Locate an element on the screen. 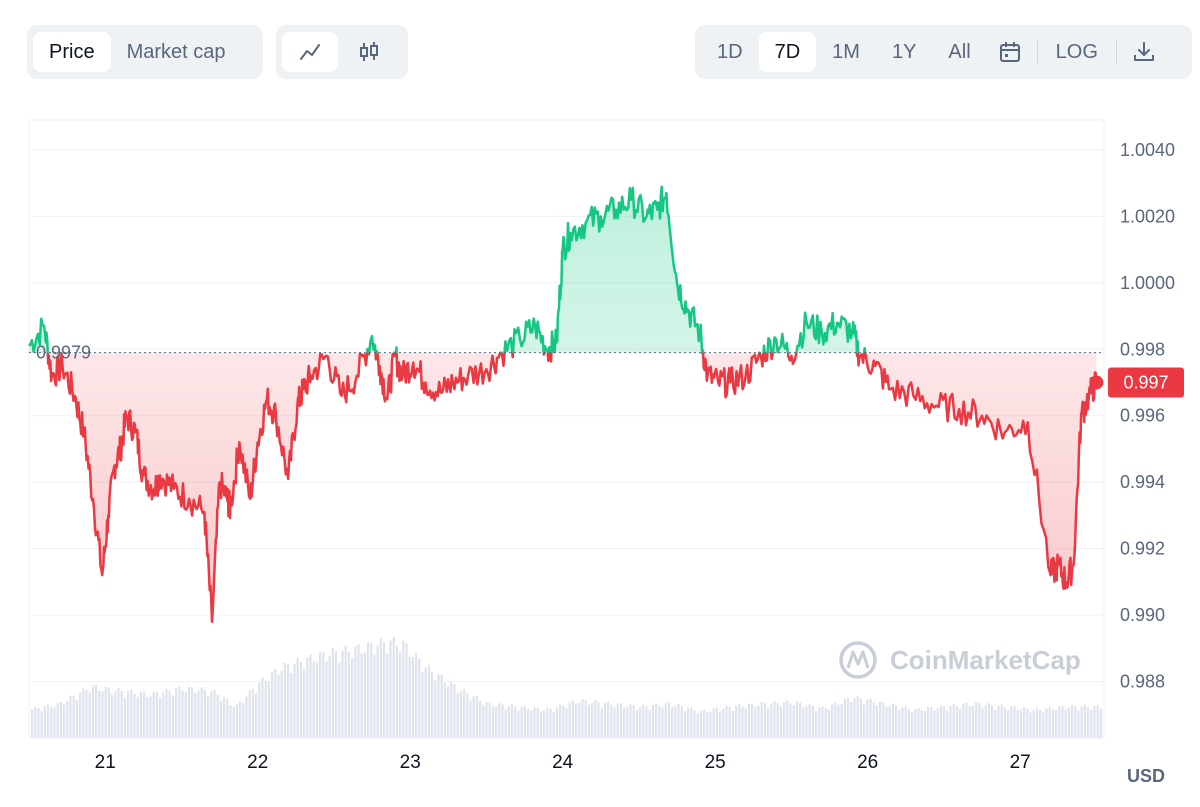 This screenshot has width=1200, height=807. log-scale-toggle: LOG is located at coordinates (1076, 52).